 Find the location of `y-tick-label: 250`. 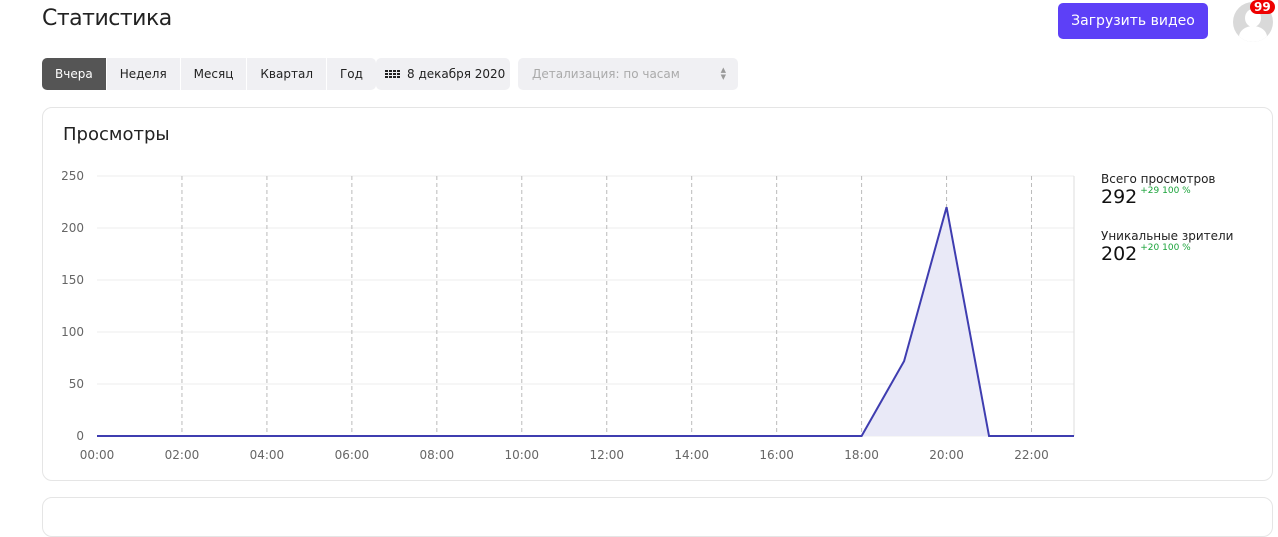

y-tick-label: 250 is located at coordinates (72, 176).